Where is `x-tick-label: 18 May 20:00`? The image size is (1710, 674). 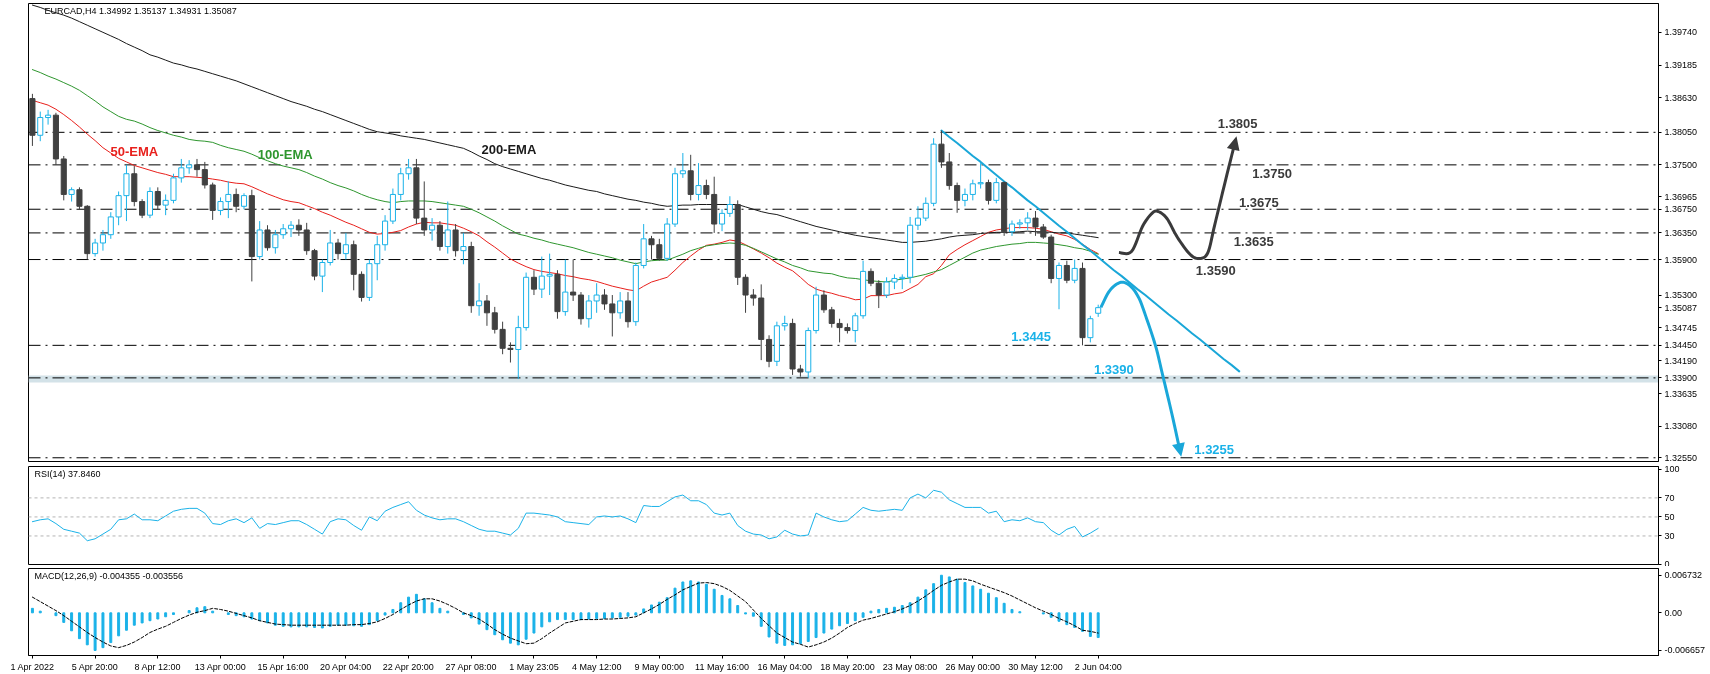
x-tick-label: 18 May 20:00 is located at coordinates (847, 666).